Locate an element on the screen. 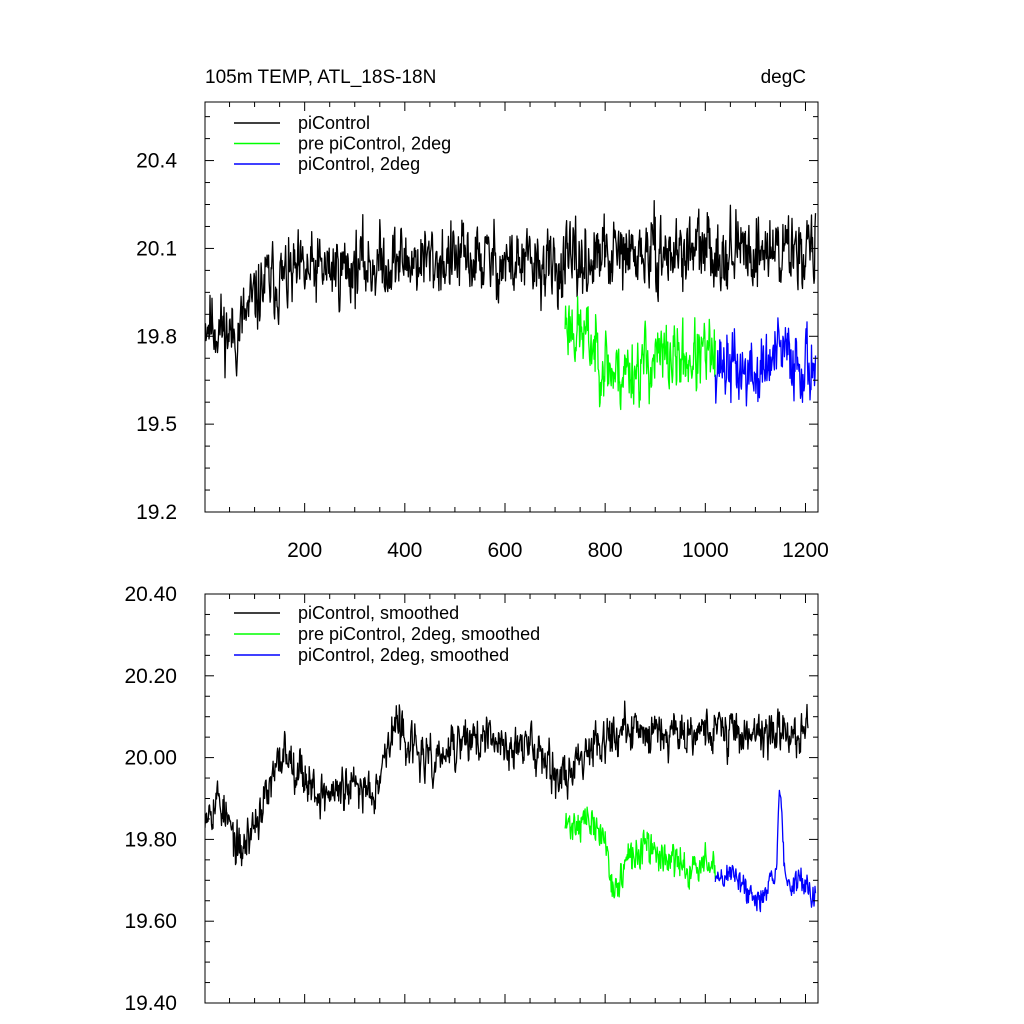 The width and height of the screenshot is (1024, 1024). y-tick-label: 20.1 is located at coordinates (156, 248).